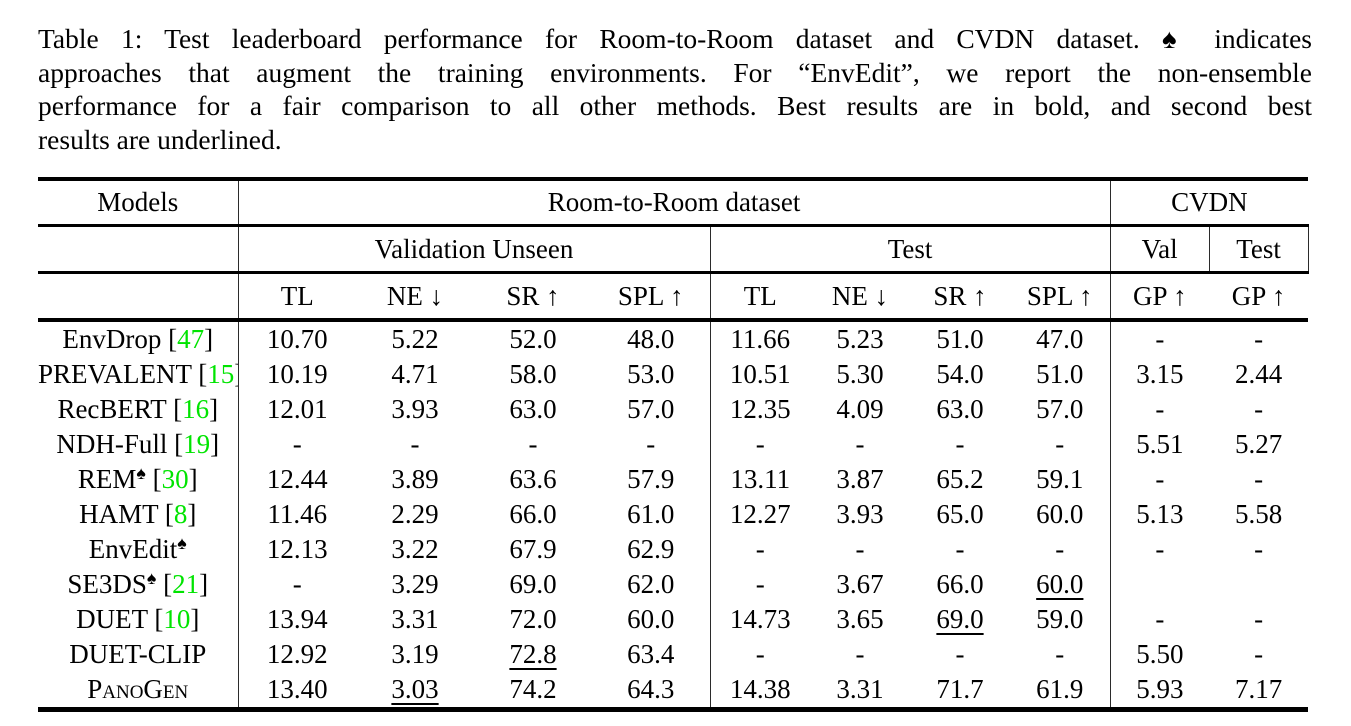 The height and width of the screenshot is (726, 1351). Describe the element at coordinates (651, 549) in the screenshot. I see `value-cell: 62.9` at that location.